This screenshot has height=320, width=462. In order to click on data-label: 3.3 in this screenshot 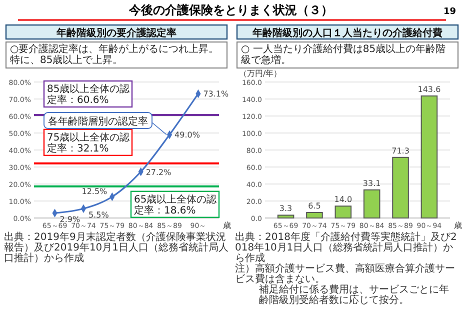, I will do `click(285, 209)`.